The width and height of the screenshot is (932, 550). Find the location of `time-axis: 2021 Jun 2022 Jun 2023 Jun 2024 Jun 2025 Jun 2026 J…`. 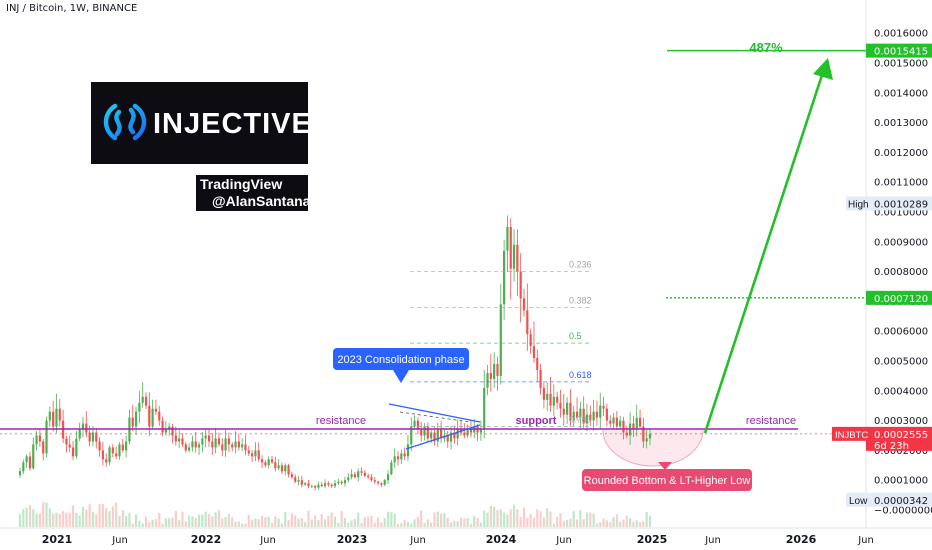

time-axis: 2021 Jun 2022 Jun 2023 Jun 2024 Jun 2025 Jun 2026 J… is located at coordinates (458, 539).